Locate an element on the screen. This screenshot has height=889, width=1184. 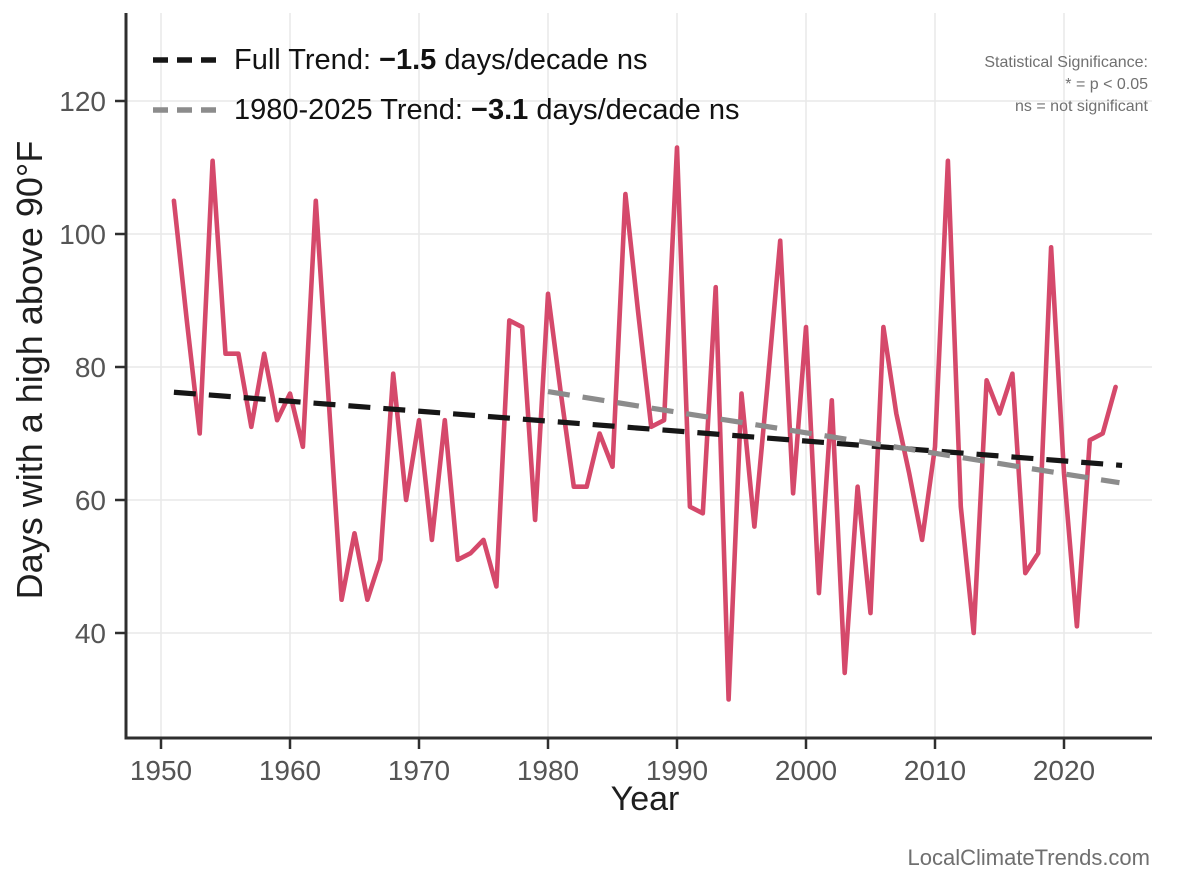
y-tick-label: 80 is located at coordinates (90, 367).